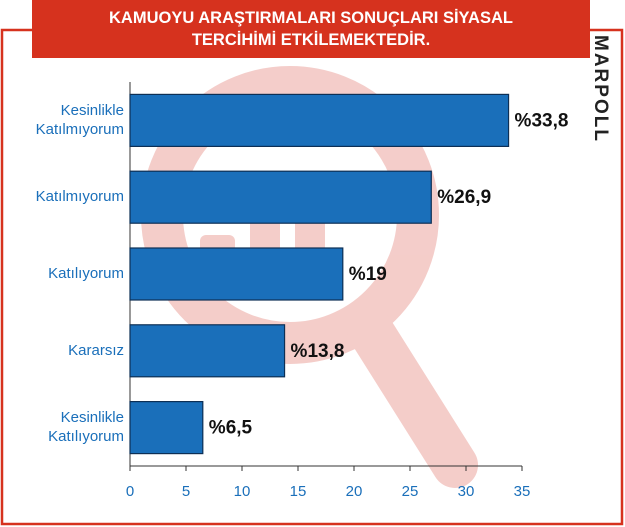 This screenshot has width=625, height=527. Describe the element at coordinates (354, 491) in the screenshot. I see `x-tick-label: 20` at that location.